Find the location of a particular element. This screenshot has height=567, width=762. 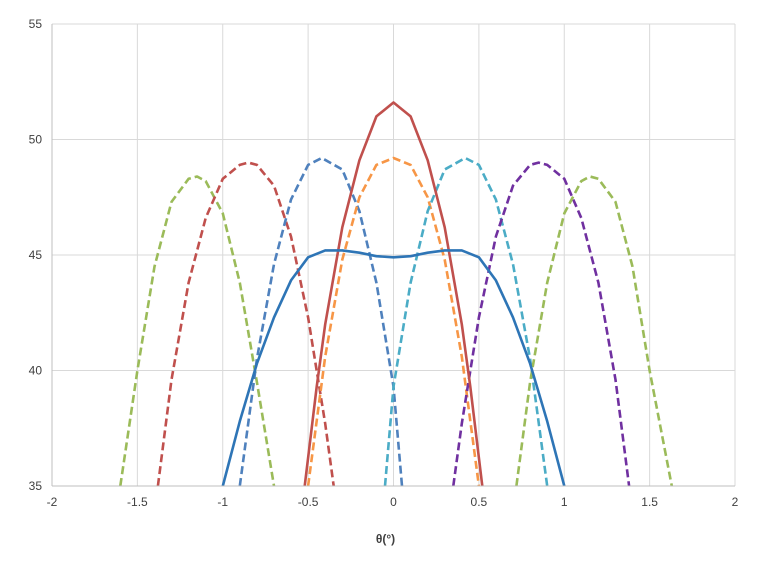

x-tick-label: -1 is located at coordinates (222, 502).